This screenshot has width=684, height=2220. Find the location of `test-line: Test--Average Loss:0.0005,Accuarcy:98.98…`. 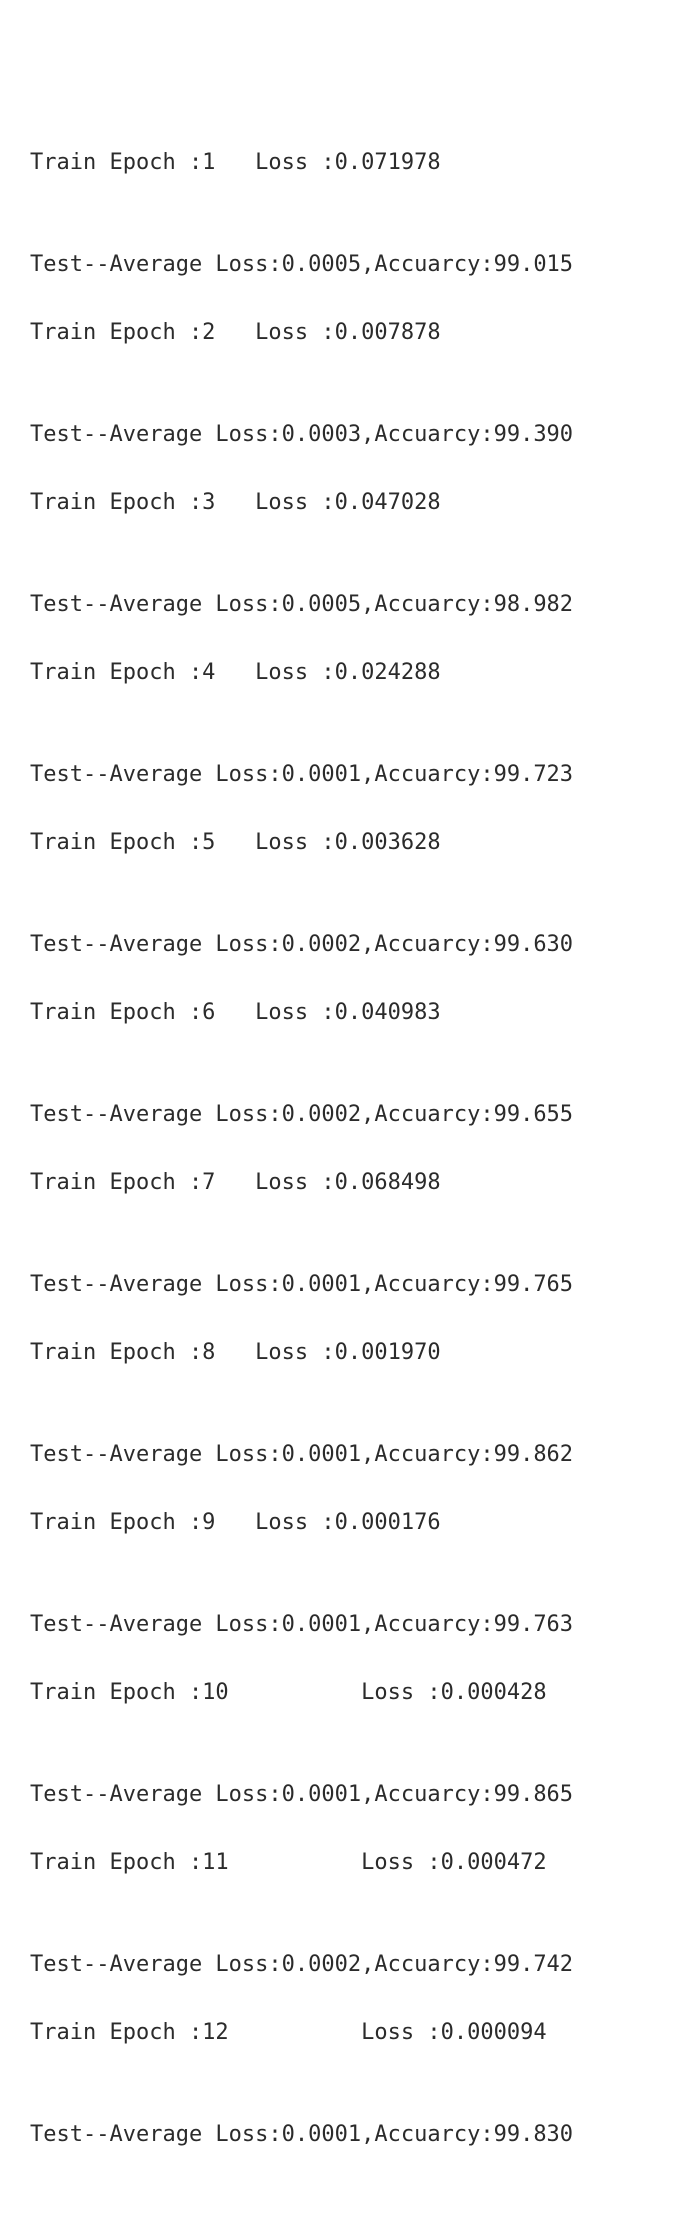

test-line: Test--Average Loss:0.0005,Accuarcy:98.98… is located at coordinates (302, 604).